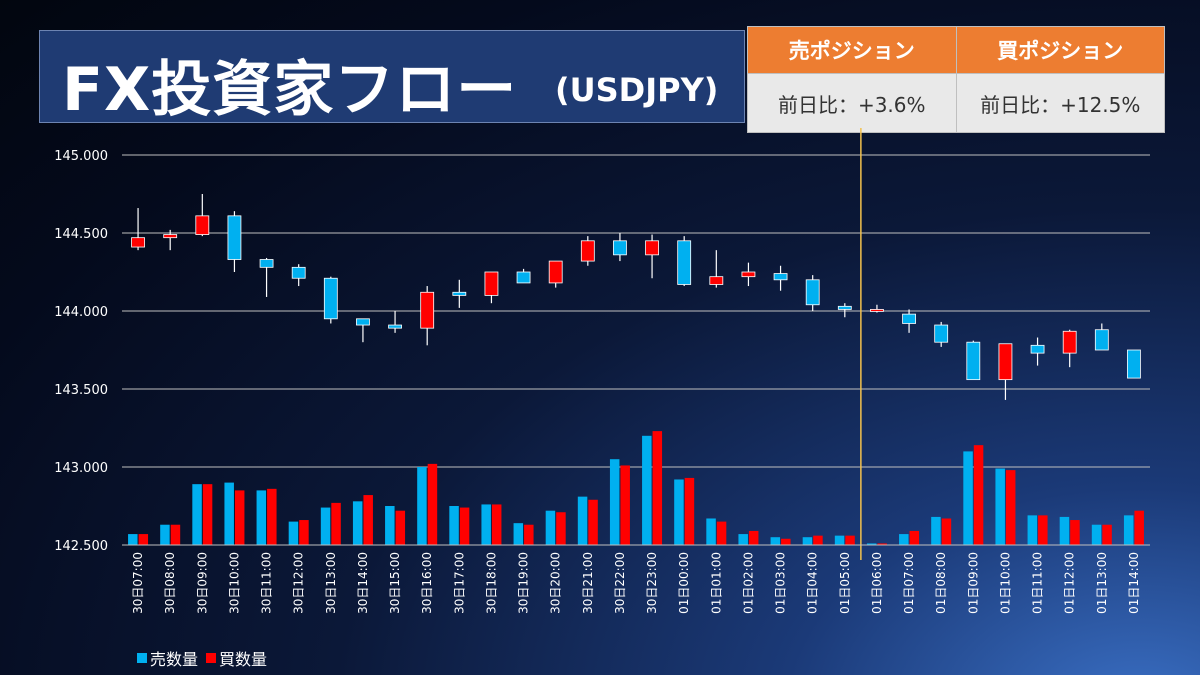 The width and height of the screenshot is (1200, 675). I want to click on x-tick-label: 01日10:00, so click(1005, 583).